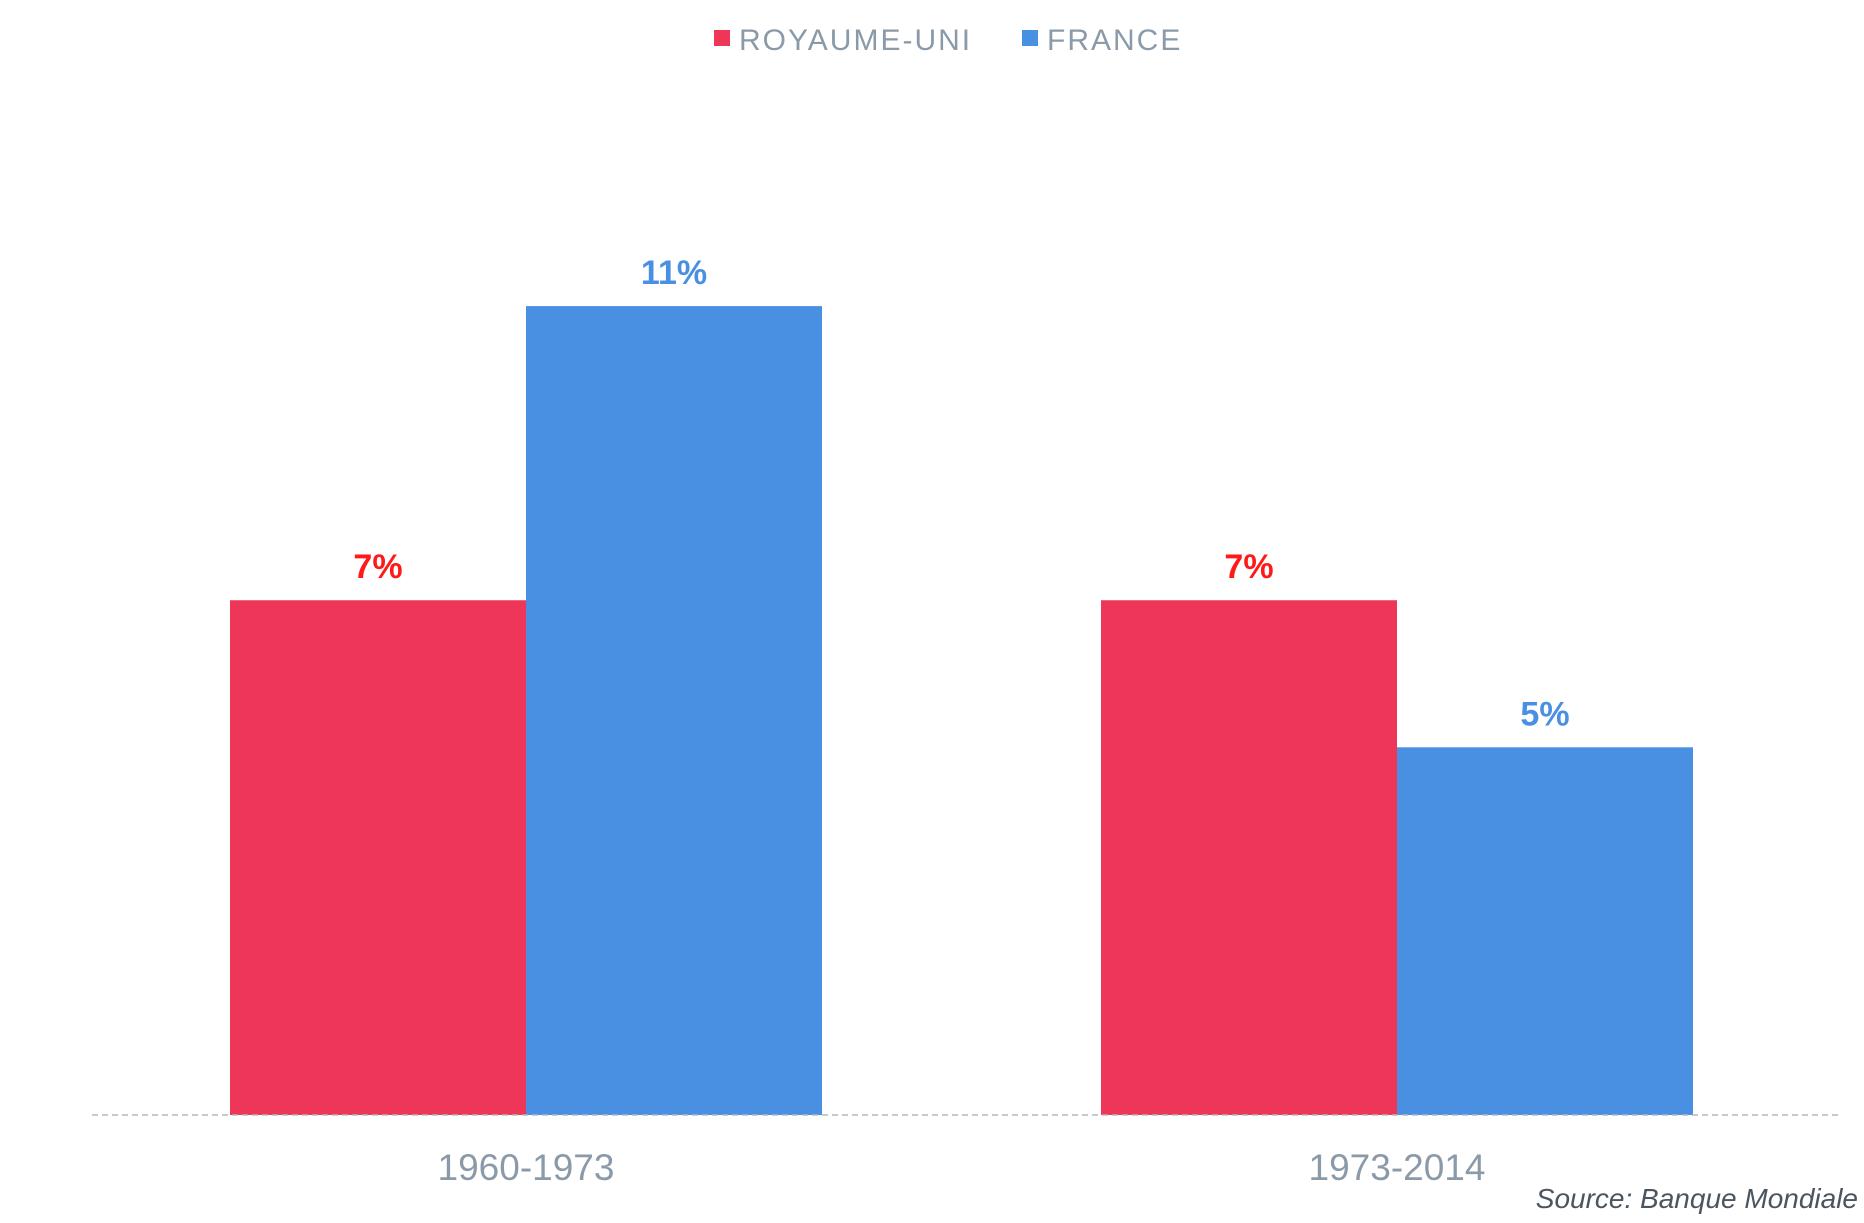 This screenshot has width=1864, height=1223. What do you see at coordinates (962, 1167) in the screenshot?
I see `x-axis-tick-labels: 1960-1973 1973-2014` at bounding box center [962, 1167].